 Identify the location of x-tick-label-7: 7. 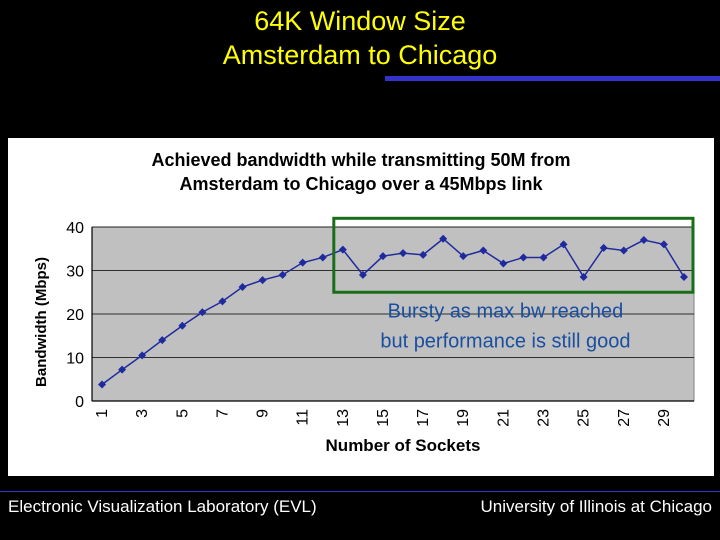
(222, 413).